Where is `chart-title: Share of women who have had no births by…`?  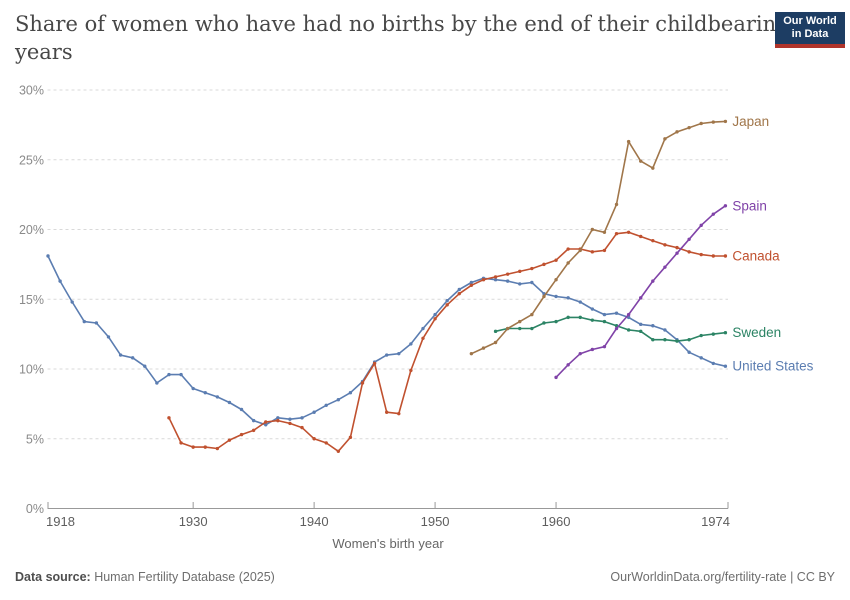 chart-title: Share of women who have had no births by… is located at coordinates (402, 38).